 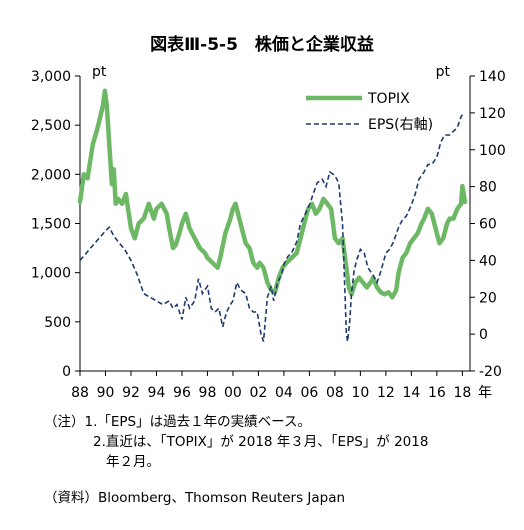 I want to click on right-tick-label: 80, so click(x=488, y=188).